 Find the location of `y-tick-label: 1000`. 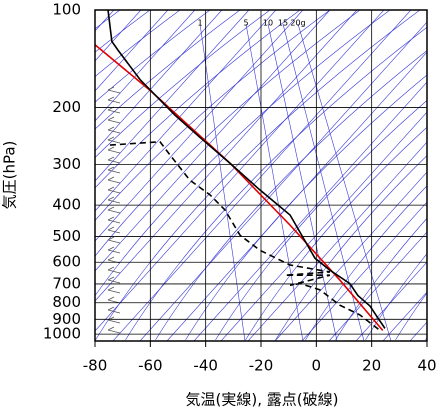

y-tick-label: 1000 is located at coordinates (62, 334).